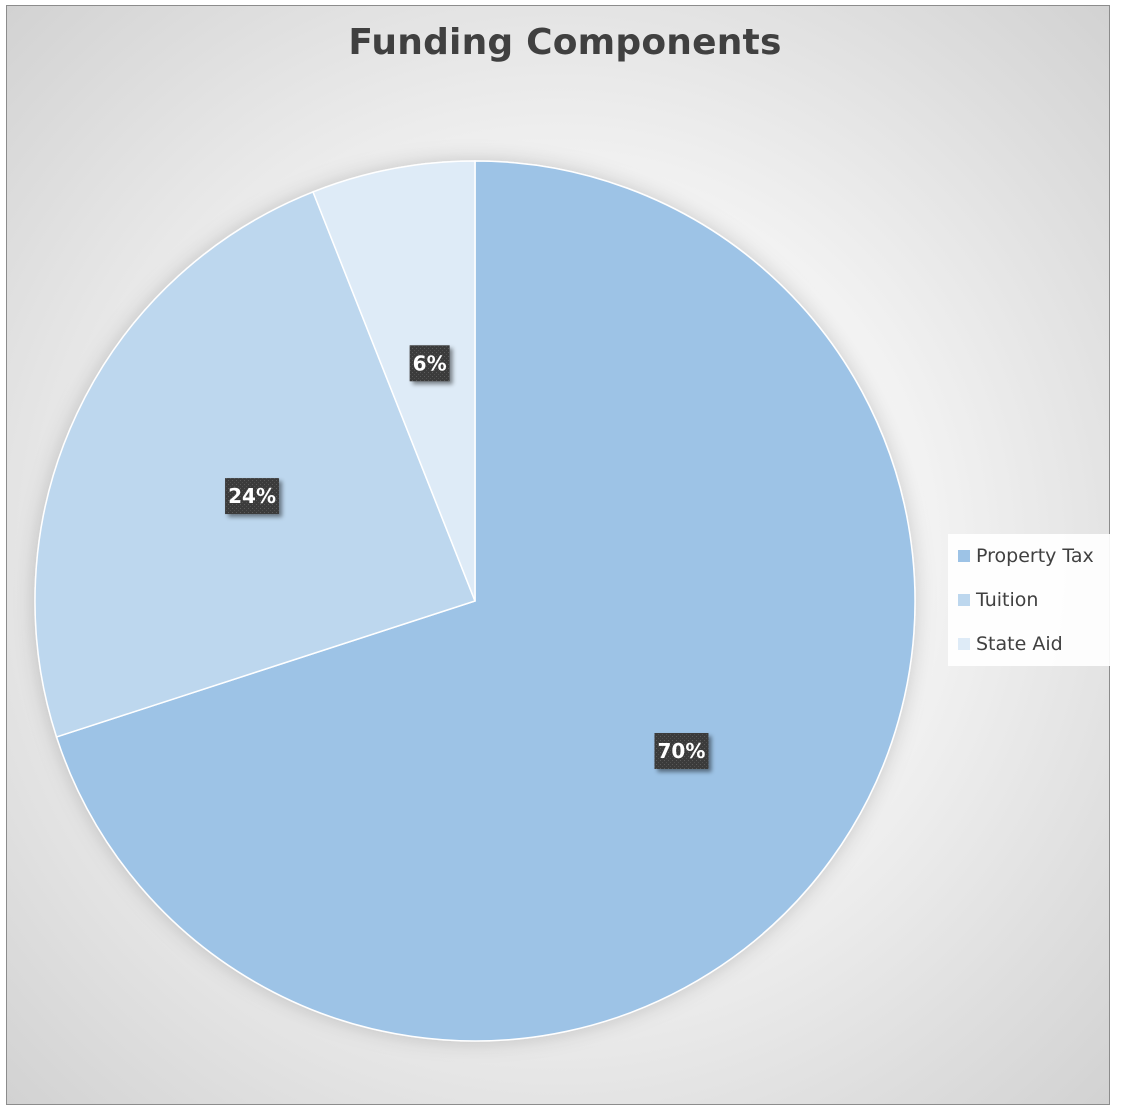  I want to click on data-label-property-tax: 70%, so click(681, 751).